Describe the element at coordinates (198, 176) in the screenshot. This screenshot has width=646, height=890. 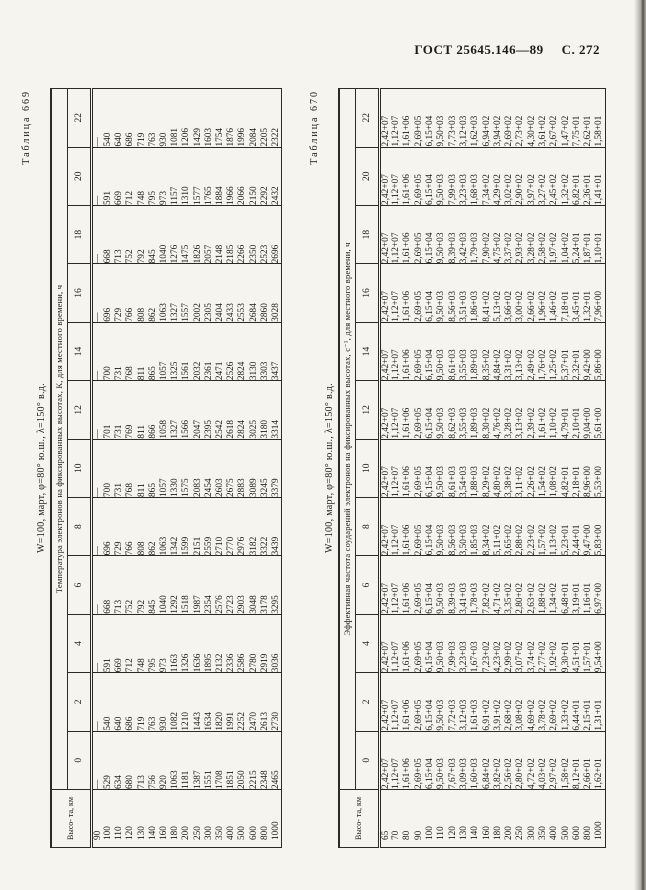
I see `value-cell: 1577` at that location.